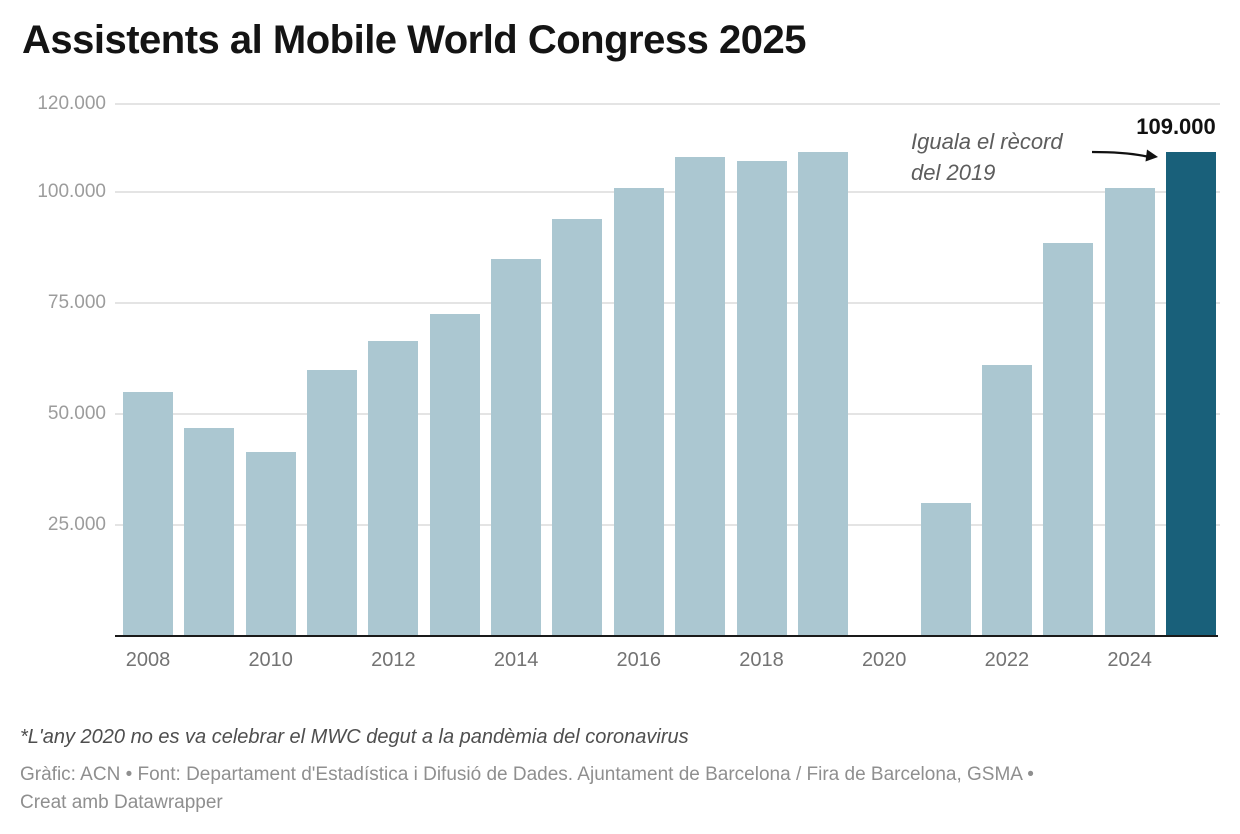  Describe the element at coordinates (639, 660) in the screenshot. I see `x-axis-label-2016: 2016` at that location.